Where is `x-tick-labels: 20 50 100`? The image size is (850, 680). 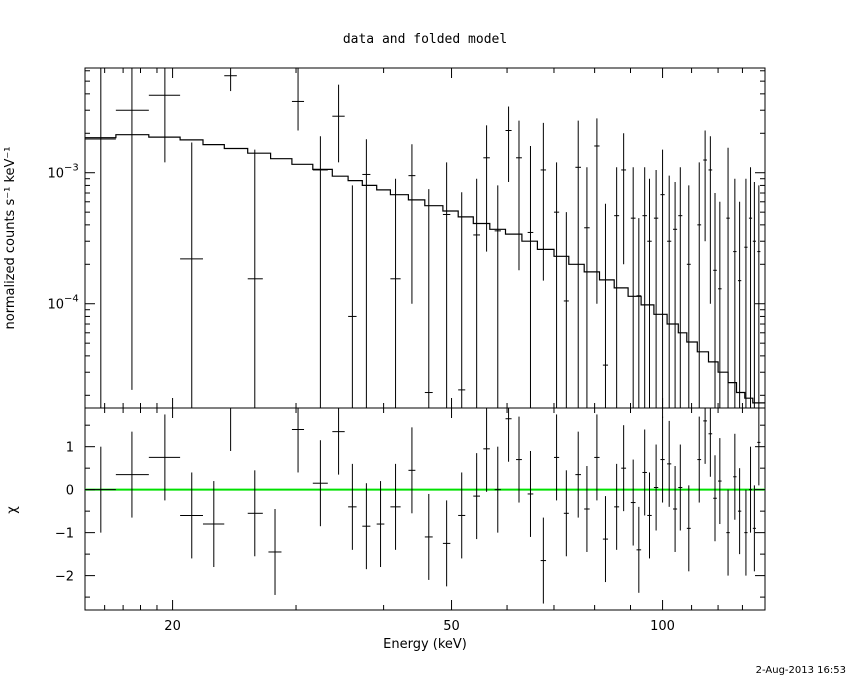 x-tick-labels: 20 50 100 is located at coordinates (419, 626).